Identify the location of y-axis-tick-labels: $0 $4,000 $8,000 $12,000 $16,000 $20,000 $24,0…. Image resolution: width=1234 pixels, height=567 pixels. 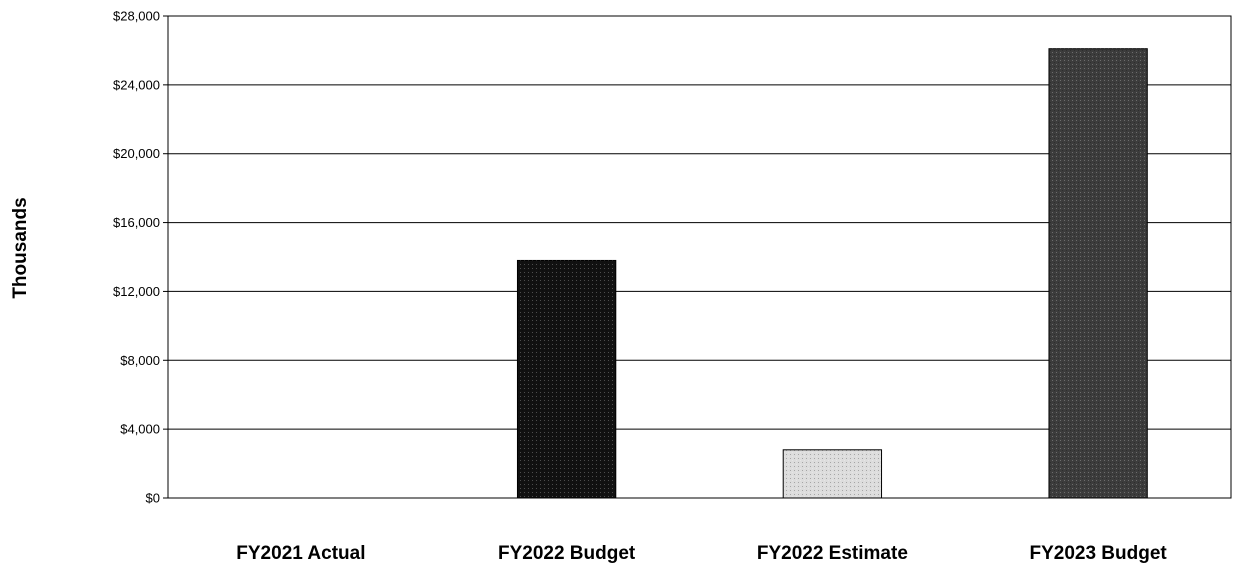
(136, 257).